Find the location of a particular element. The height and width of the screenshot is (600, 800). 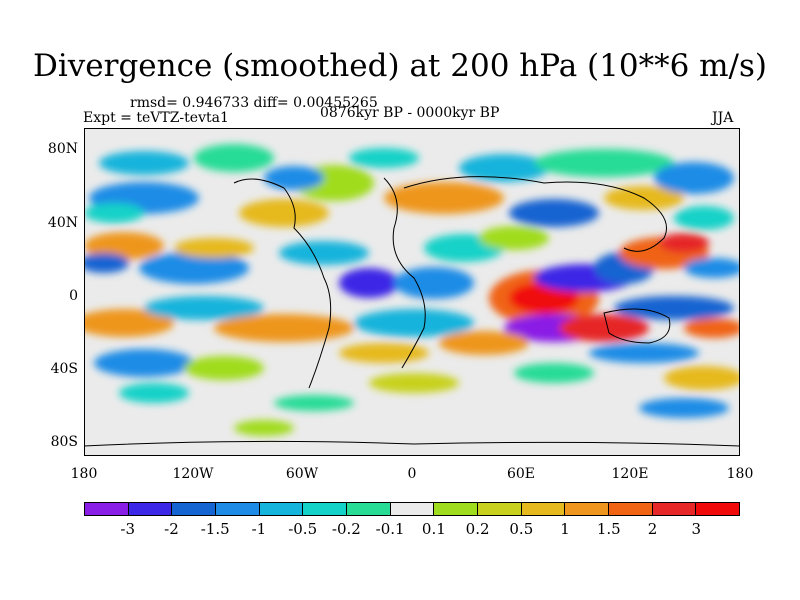

colorbar-level-label: 1.5 is located at coordinates (608, 529).